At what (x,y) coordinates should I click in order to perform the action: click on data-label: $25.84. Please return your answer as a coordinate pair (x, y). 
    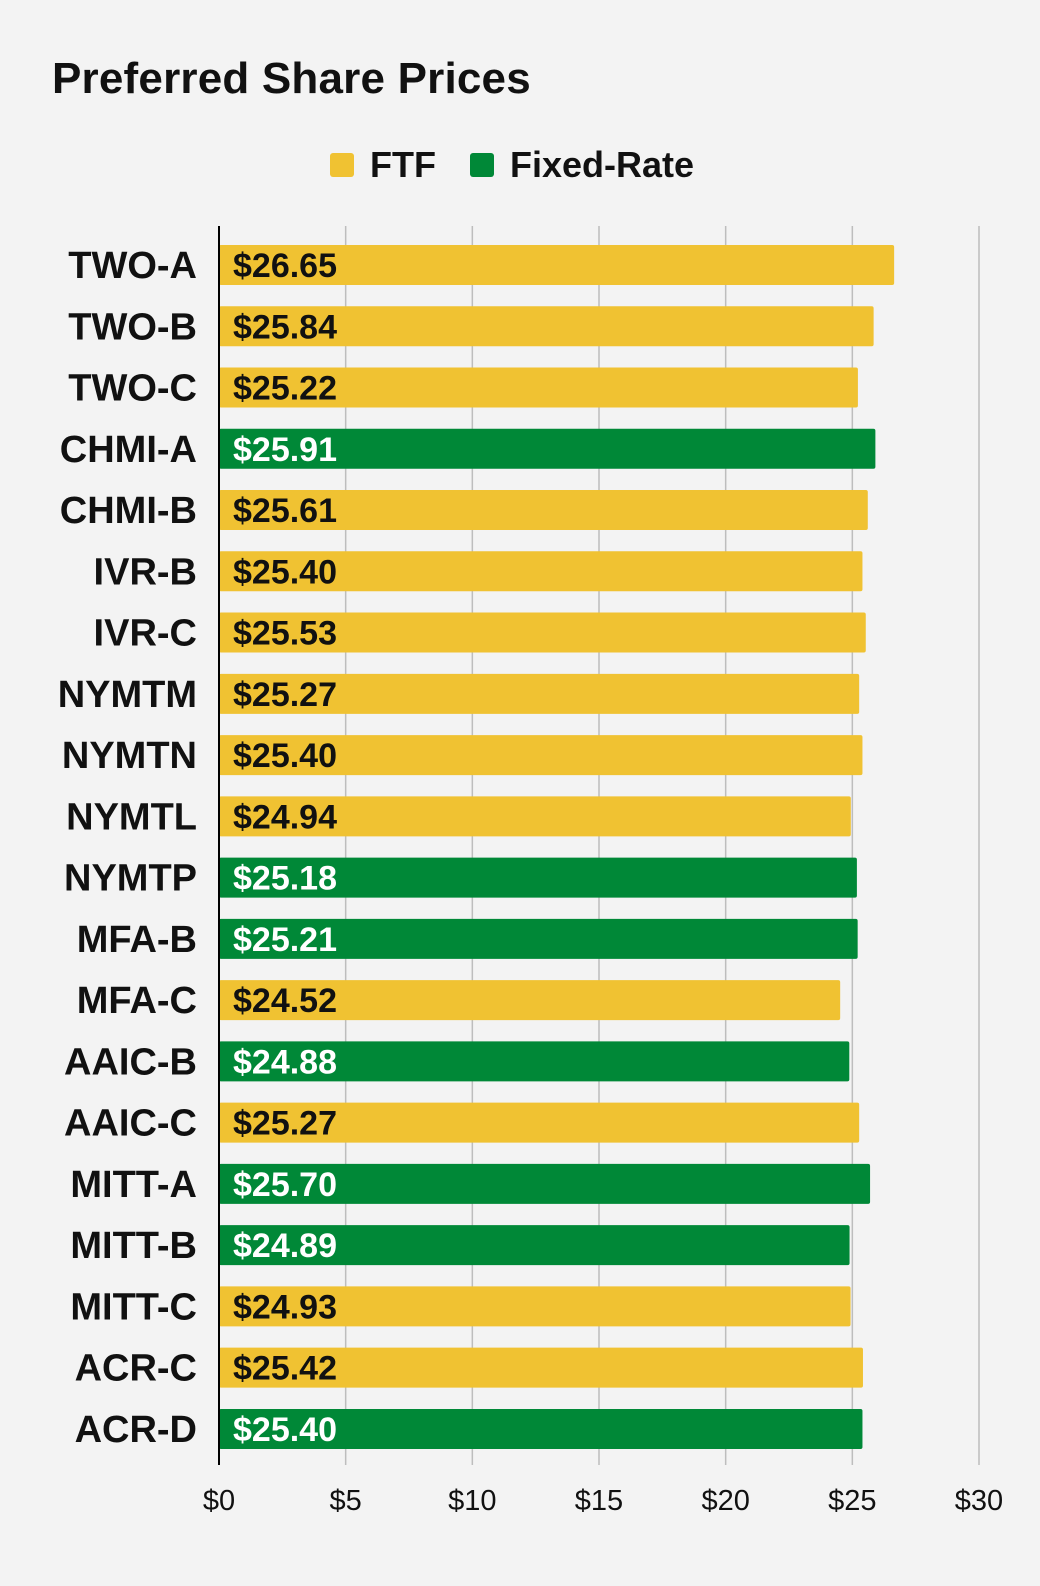
    Looking at the image, I should click on (285, 327).